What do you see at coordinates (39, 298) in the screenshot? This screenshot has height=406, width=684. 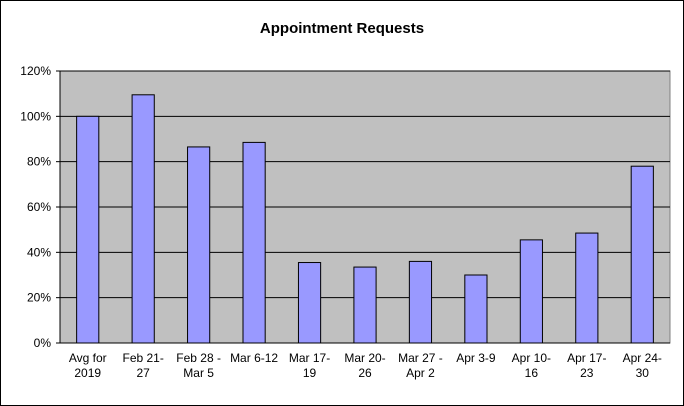 I see `y-tick-label: 20%` at bounding box center [39, 298].